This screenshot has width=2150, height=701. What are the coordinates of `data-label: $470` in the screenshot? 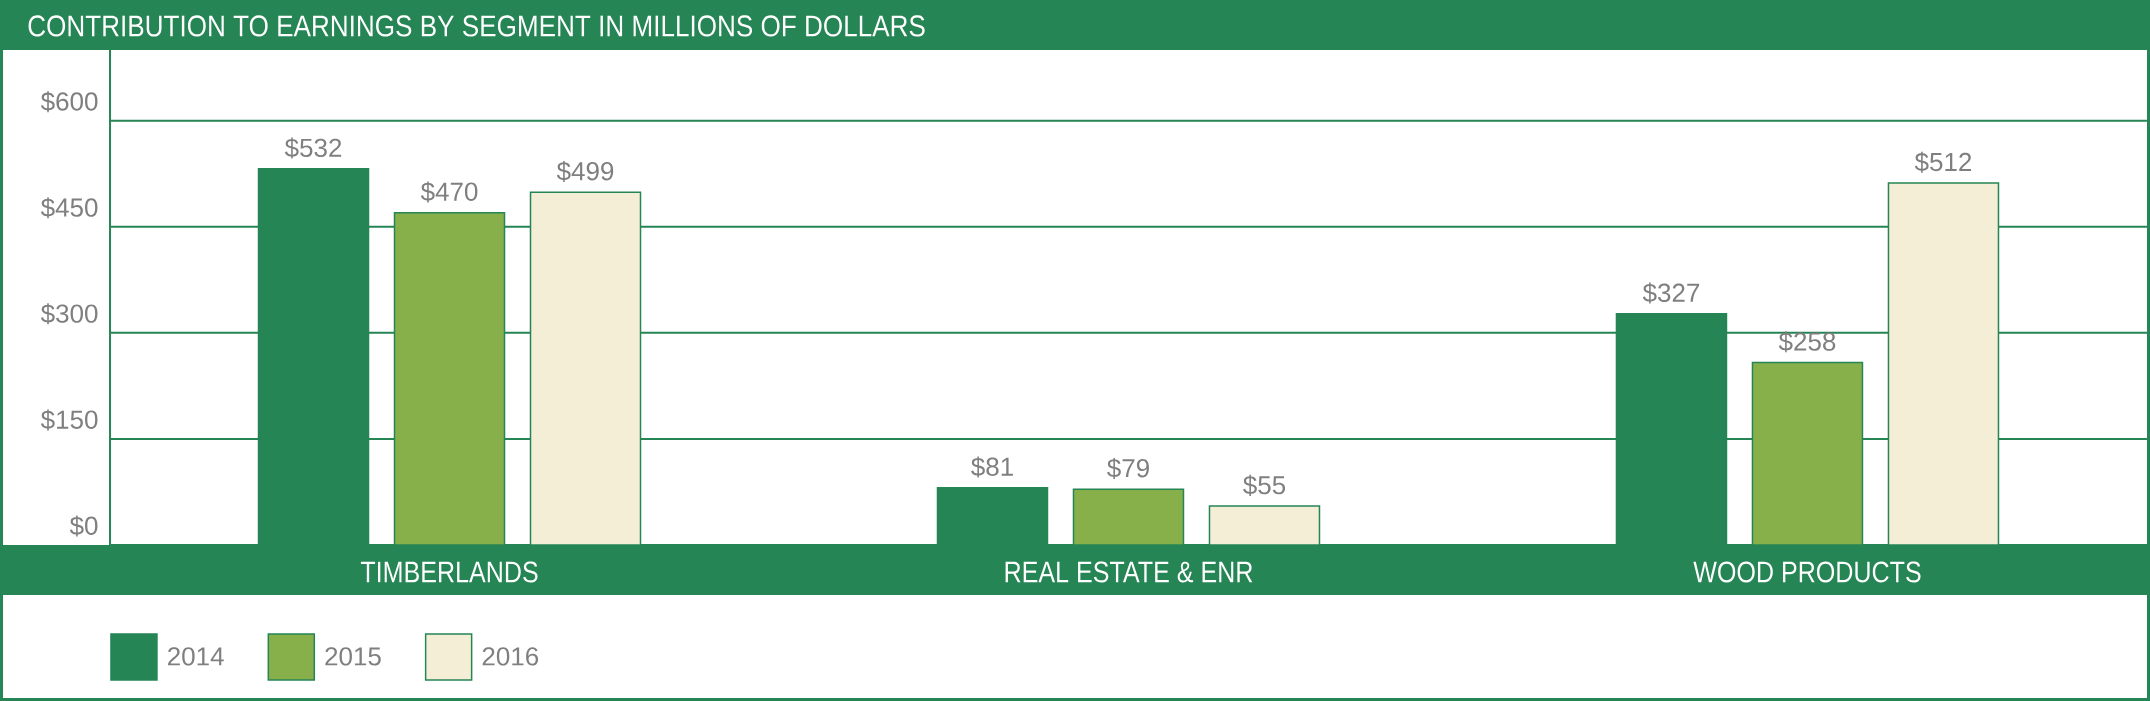 It's located at (449, 192).